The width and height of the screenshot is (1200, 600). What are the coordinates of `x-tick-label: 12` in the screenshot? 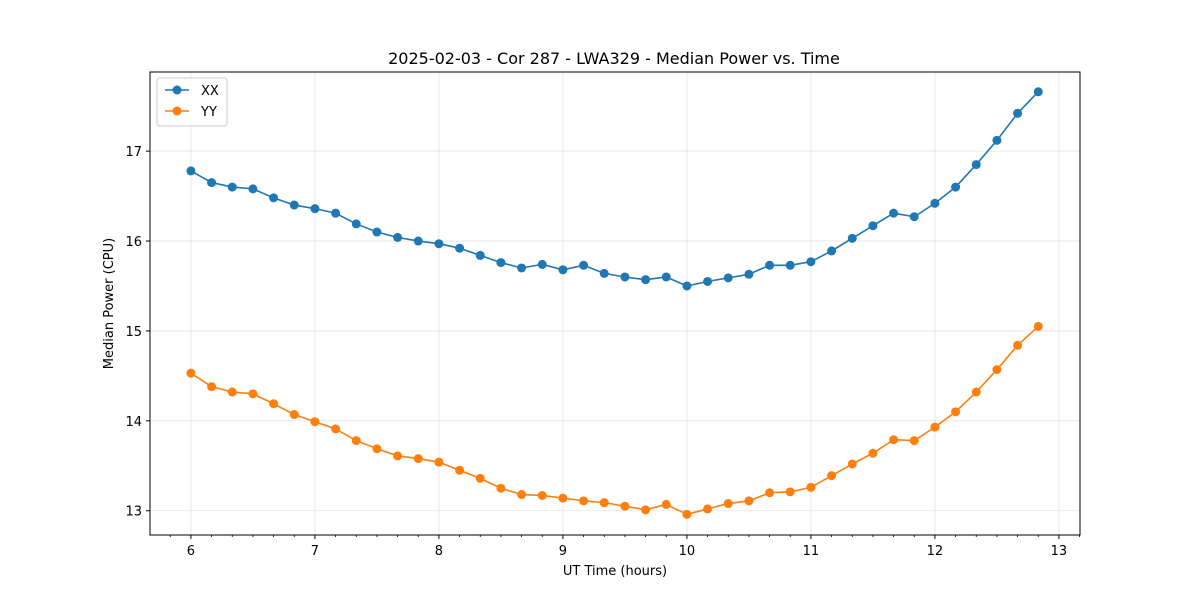 It's located at (935, 551).